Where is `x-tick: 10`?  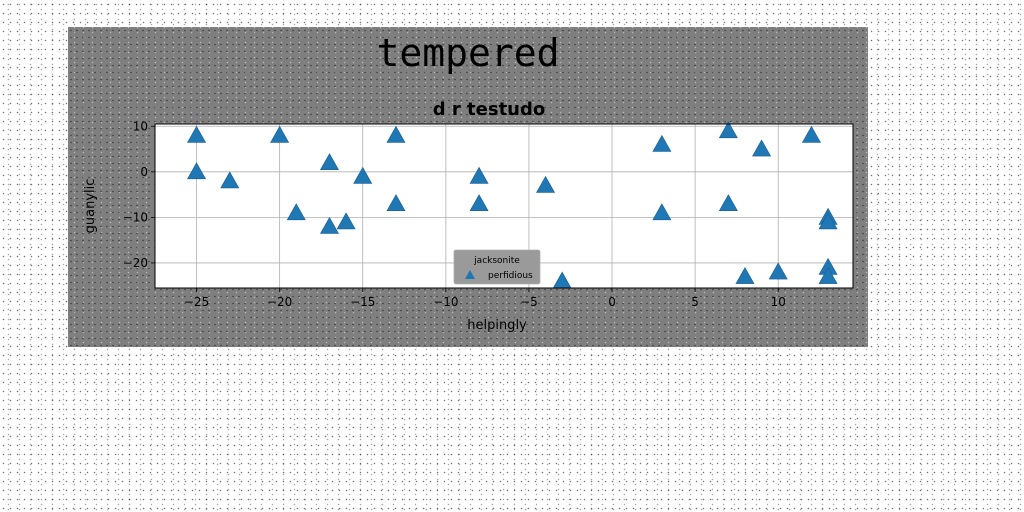 x-tick: 10 is located at coordinates (778, 298).